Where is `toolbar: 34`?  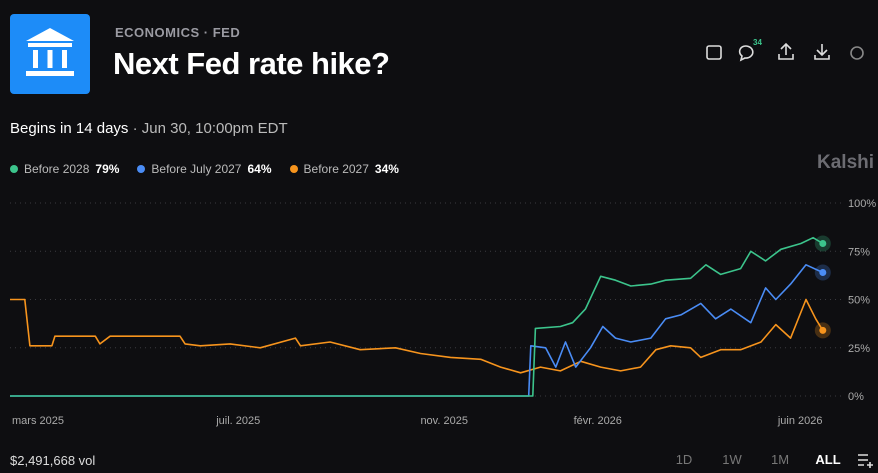
toolbar: 34 is located at coordinates (785, 50).